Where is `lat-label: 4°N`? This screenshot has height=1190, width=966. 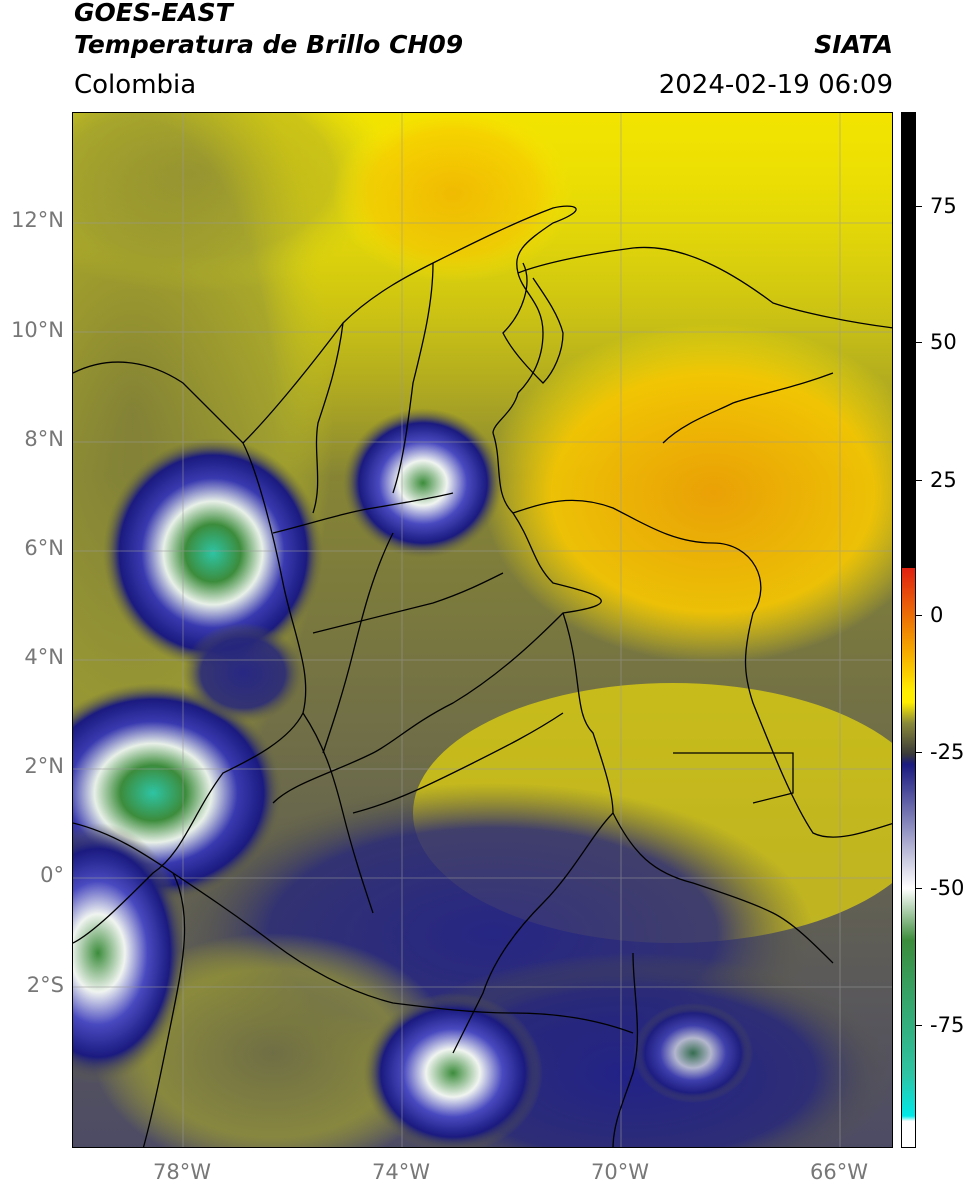 lat-label: 4°N is located at coordinates (44, 657).